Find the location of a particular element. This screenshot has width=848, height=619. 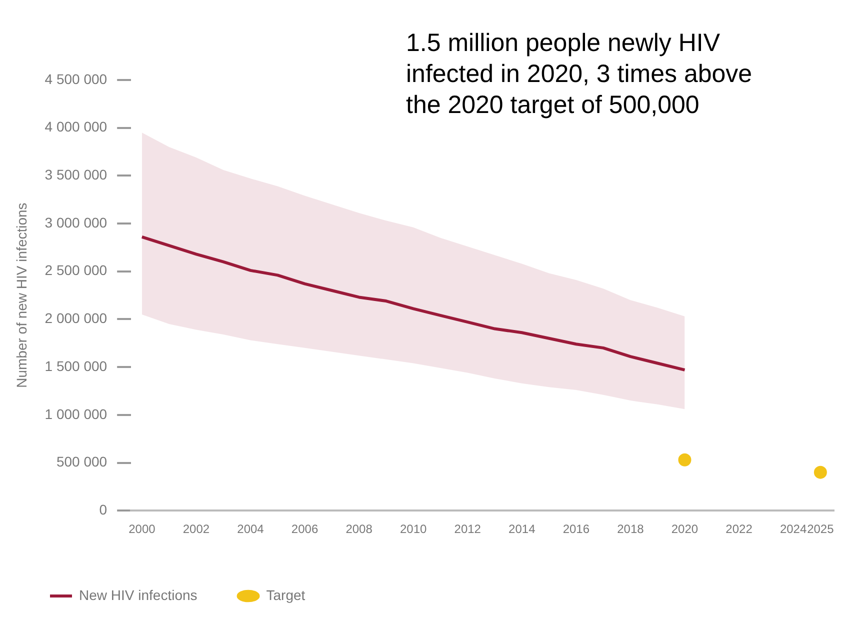

y-tick-label: 4 000 000 is located at coordinates (76, 126).